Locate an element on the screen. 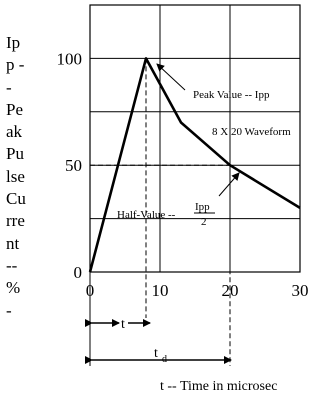  x-axis-label: t -- Time in microsec is located at coordinates (218, 386).